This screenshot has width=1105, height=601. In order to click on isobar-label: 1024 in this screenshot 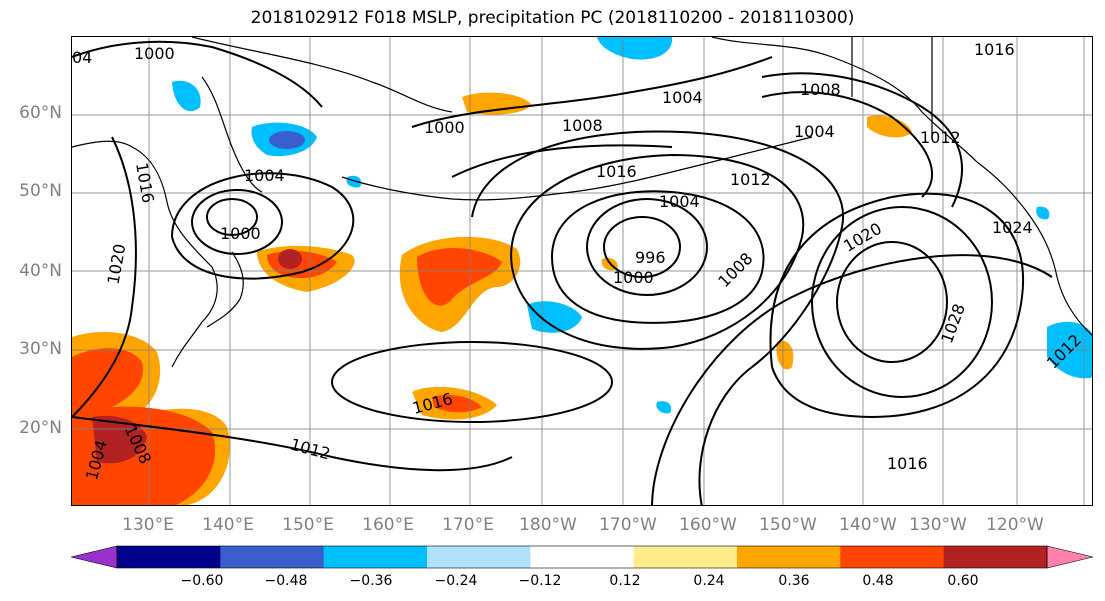, I will do `click(1012, 227)`.